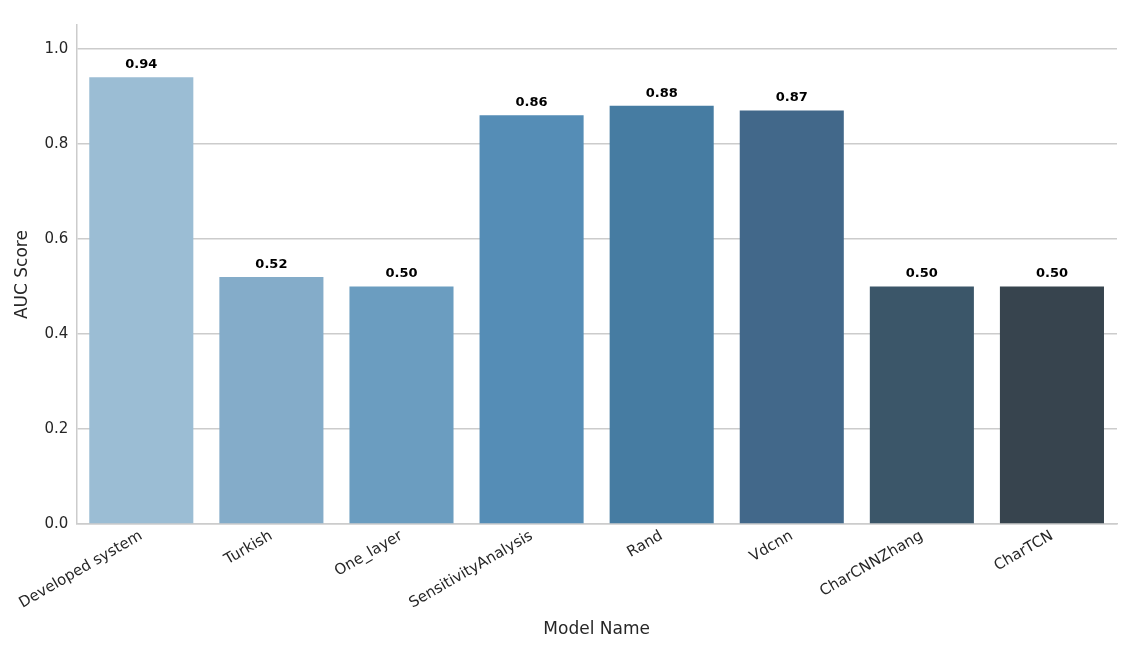 Image resolution: width=1127 pixels, height=652 pixels. What do you see at coordinates (141, 64) in the screenshot?
I see `data-label: 0.94` at bounding box center [141, 64].